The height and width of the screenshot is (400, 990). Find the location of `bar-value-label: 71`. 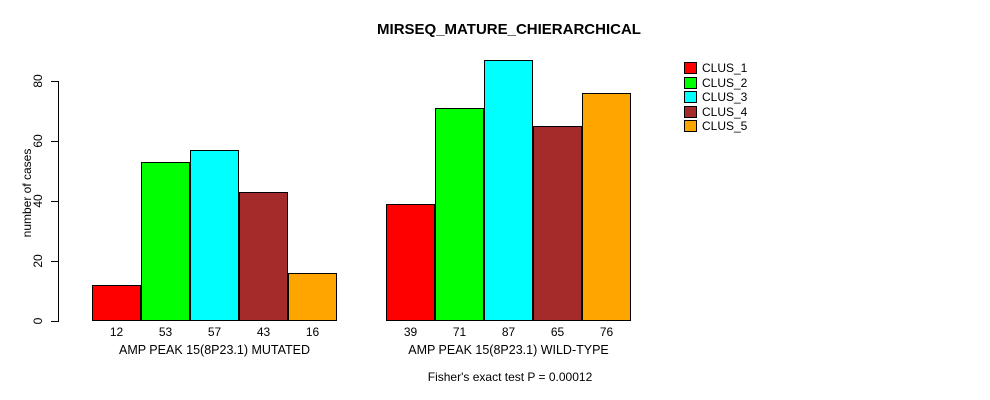

bar-value-label: 71 is located at coordinates (459, 332).